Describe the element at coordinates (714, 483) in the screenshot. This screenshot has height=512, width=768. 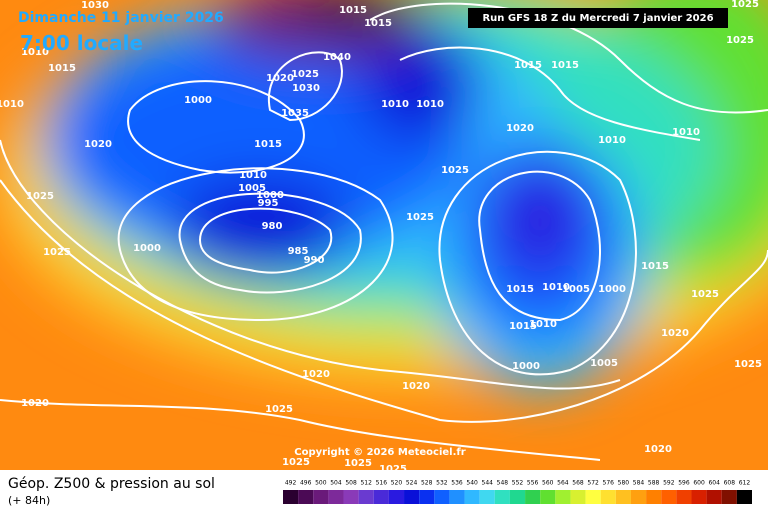
I see `colorbar-label: 604` at that location.